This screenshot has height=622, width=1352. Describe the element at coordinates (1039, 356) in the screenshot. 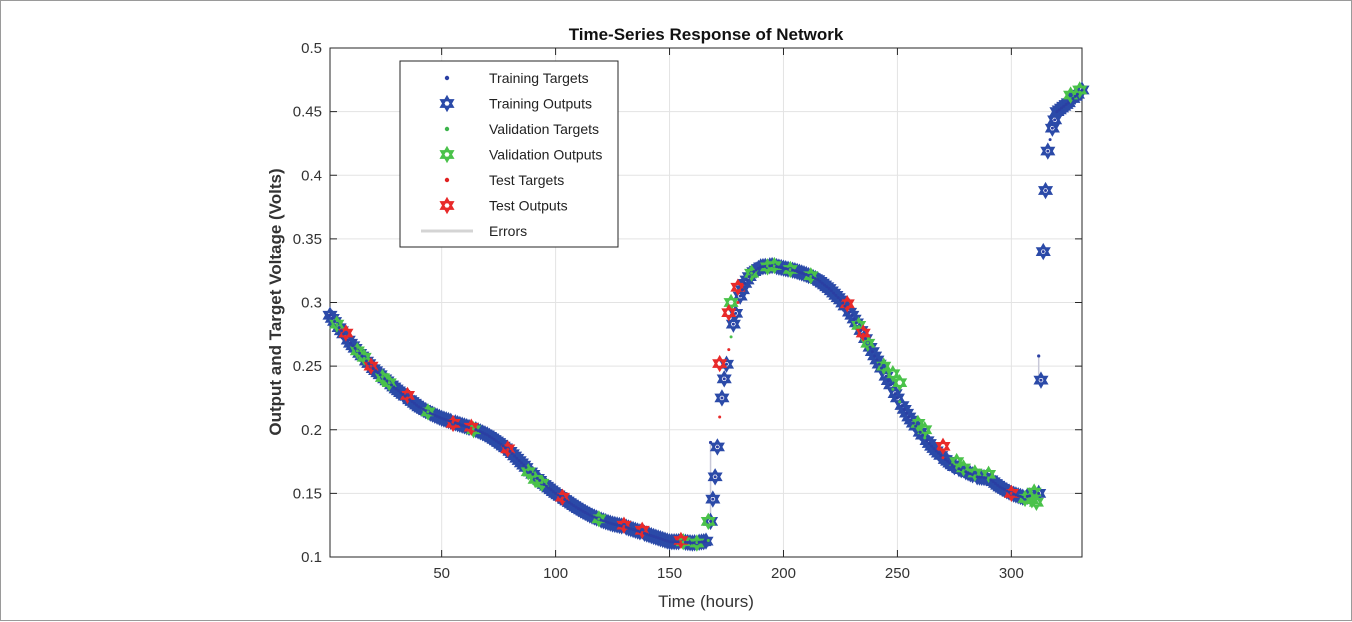

I see `training-target-point` at that location.